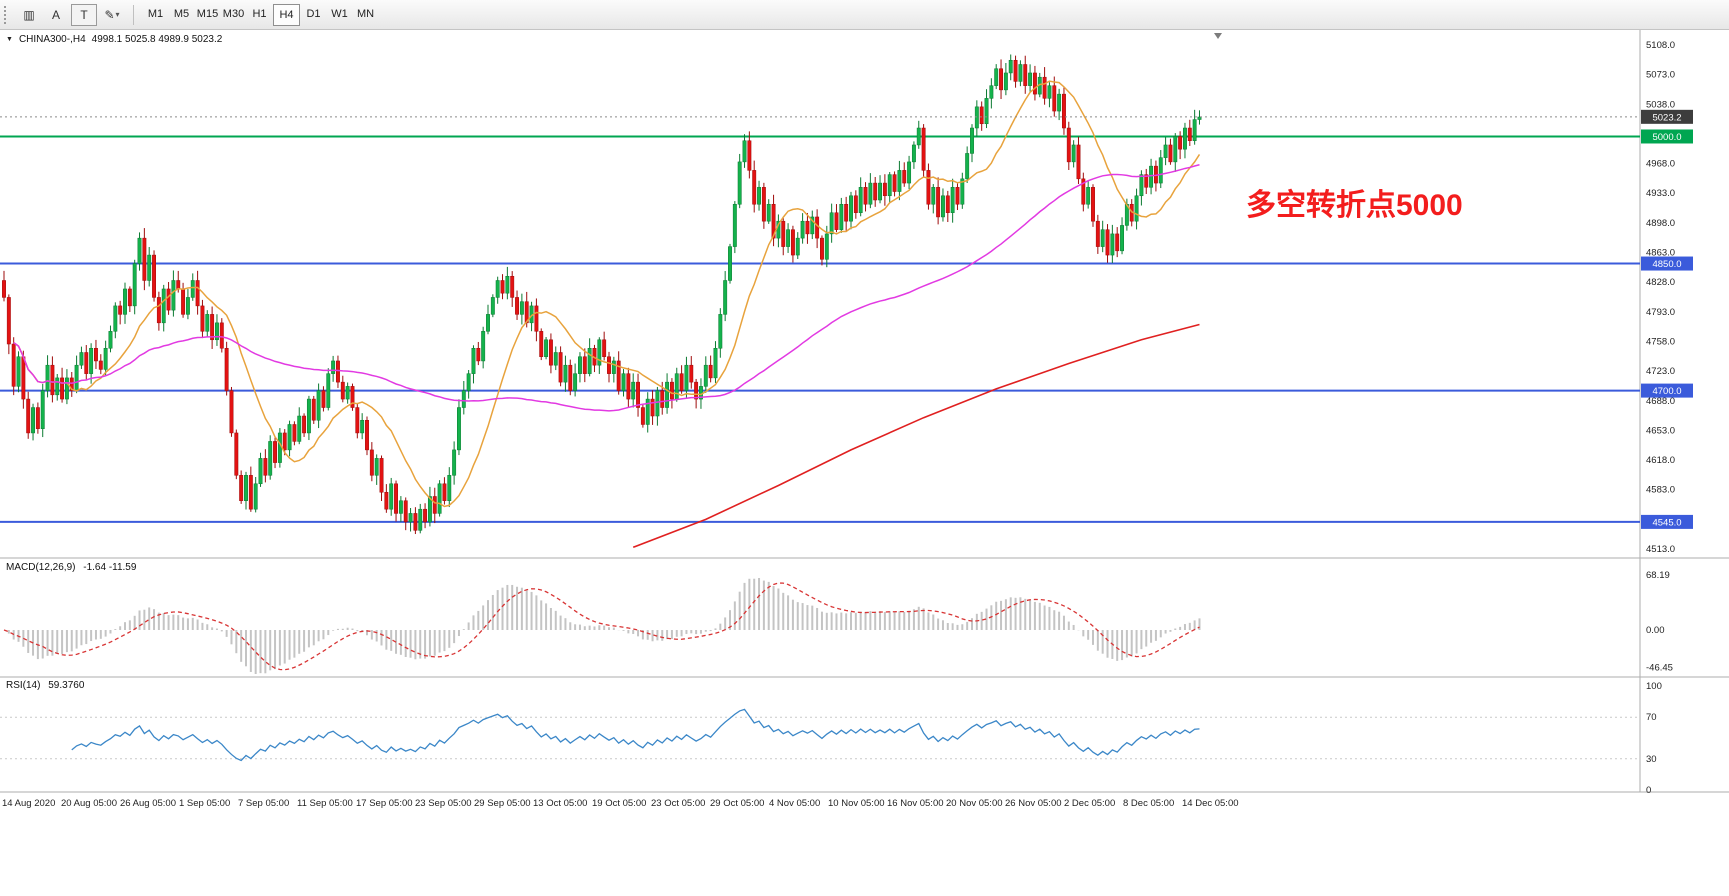  What do you see at coordinates (155, 13) in the screenshot?
I see `timeframe-m1: M1` at bounding box center [155, 13].